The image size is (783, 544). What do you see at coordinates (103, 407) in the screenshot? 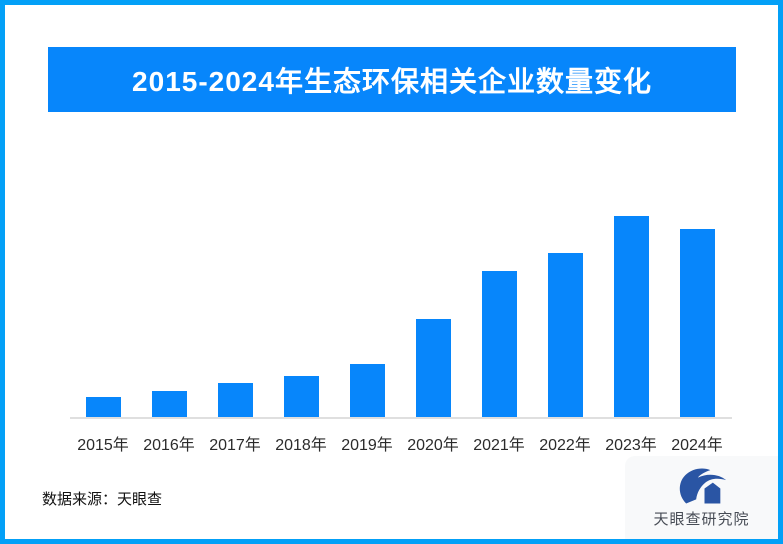
I see `bar-2015年` at bounding box center [103, 407].